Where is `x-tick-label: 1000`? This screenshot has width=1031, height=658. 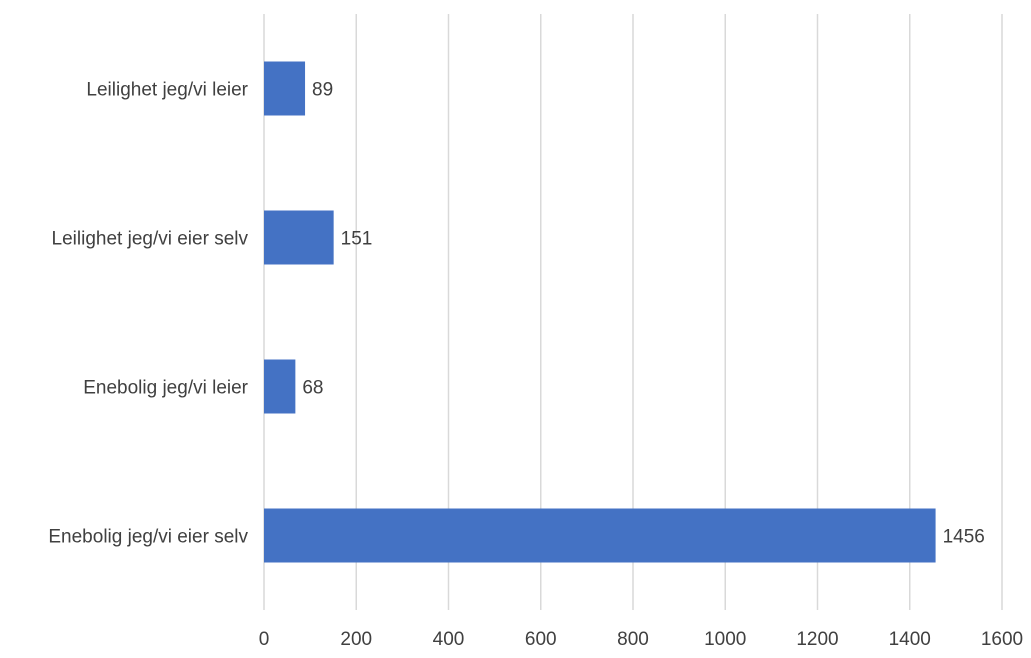 x-tick-label: 1000 is located at coordinates (725, 639).